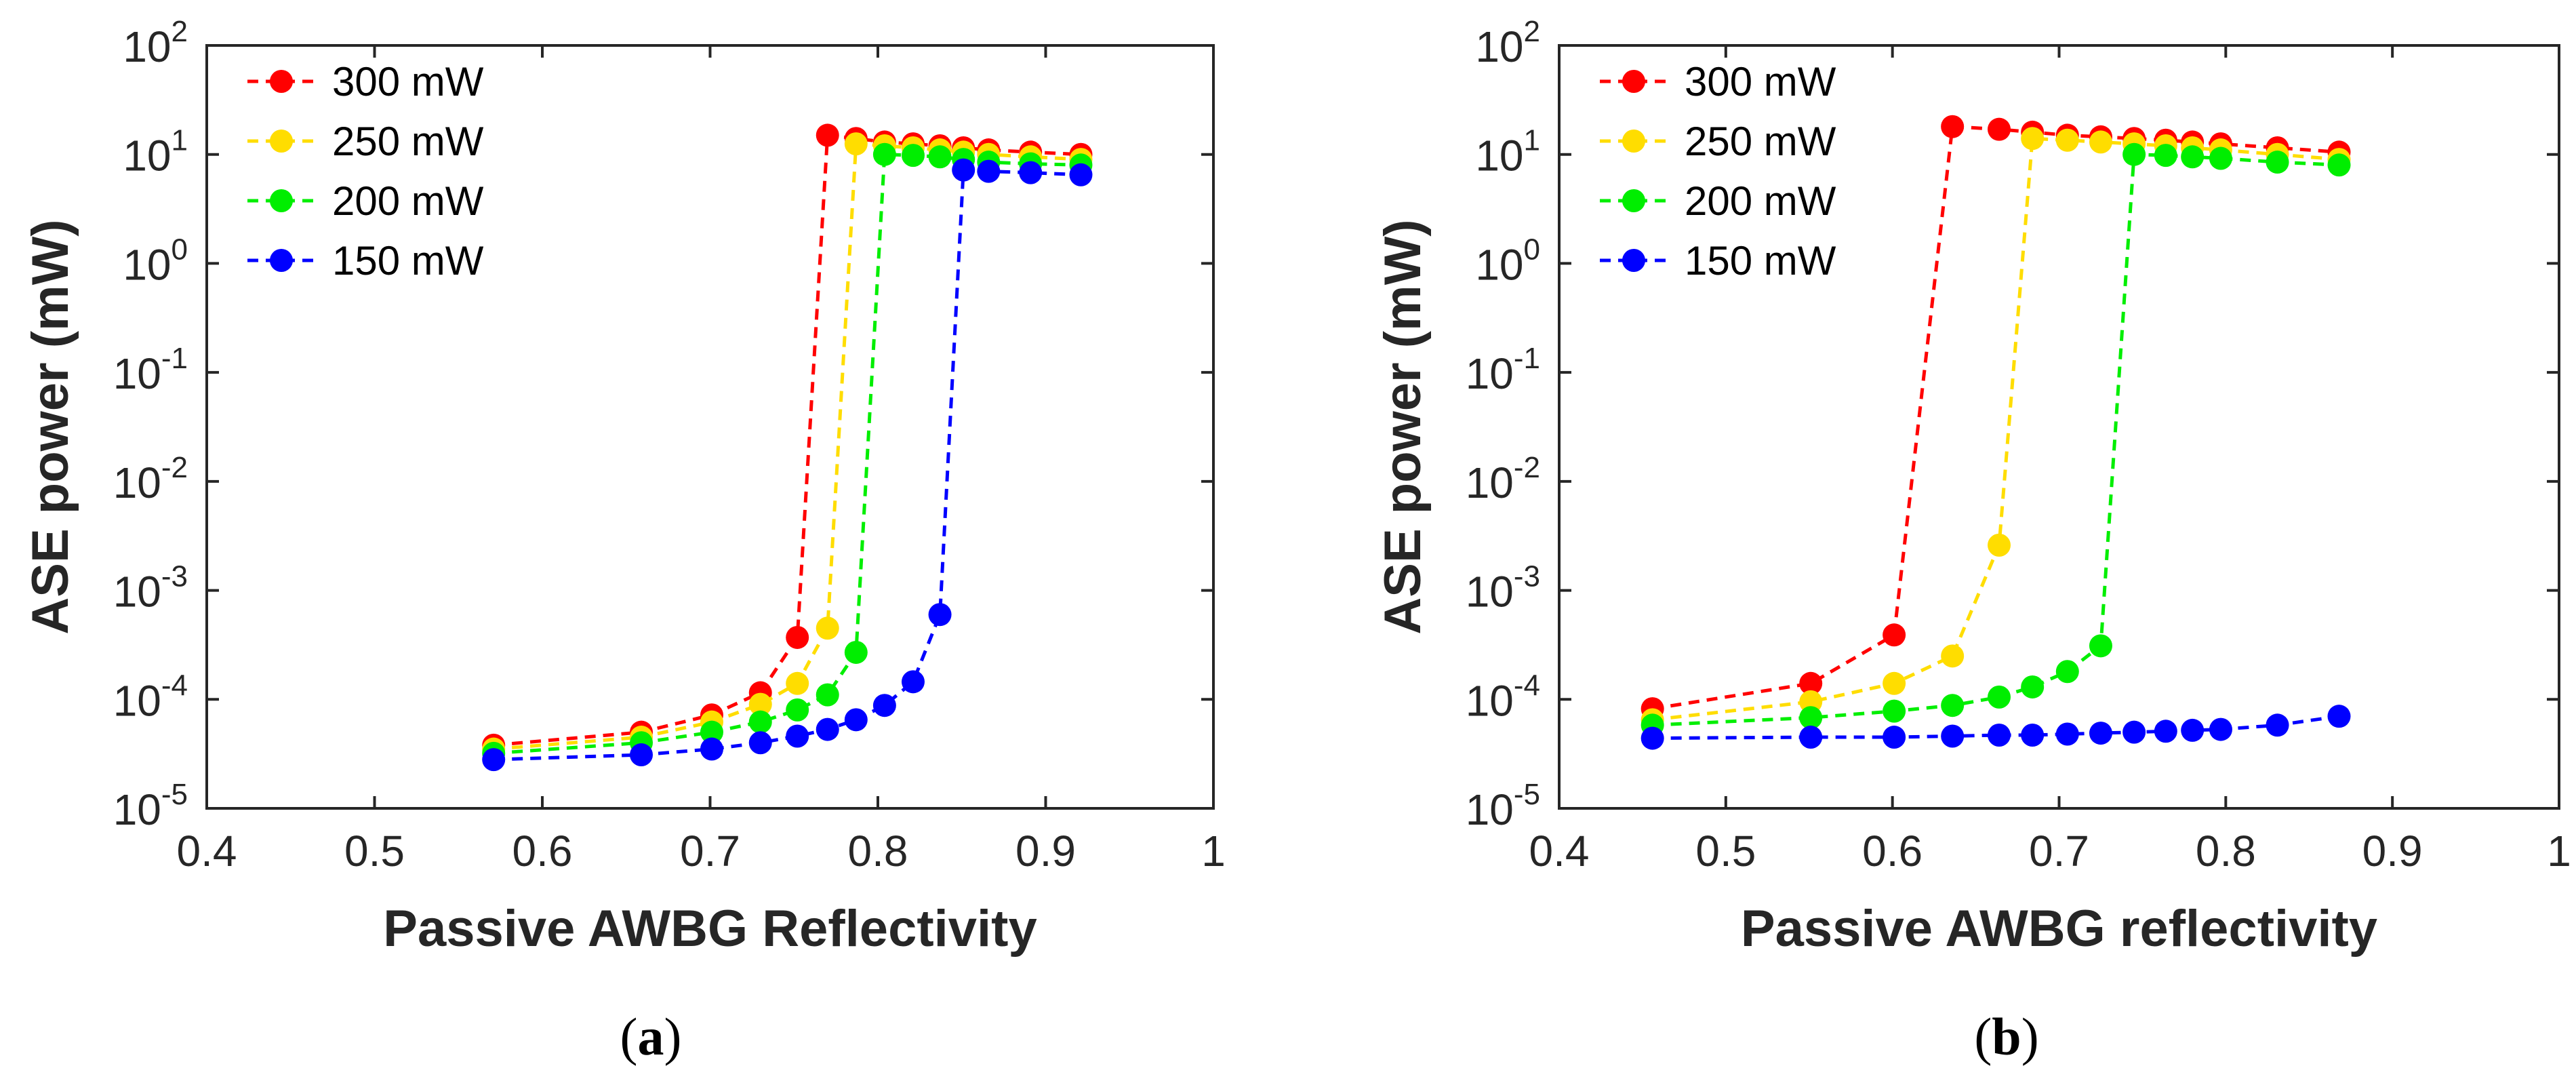 The height and width of the screenshot is (1083, 2576). I want to click on panel-caption-a: (a), so click(651, 1036).